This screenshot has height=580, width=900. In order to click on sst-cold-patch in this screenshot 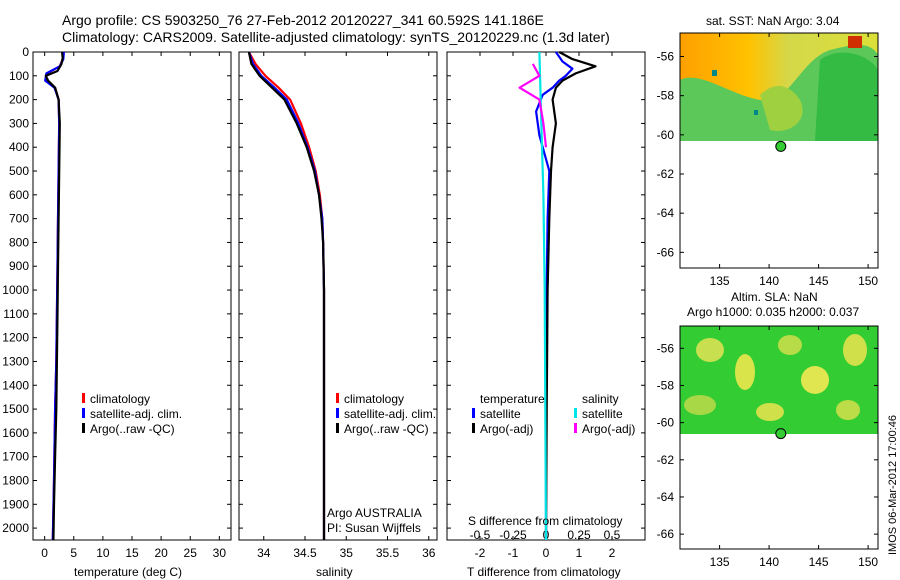, I will do `click(846, 96)`.